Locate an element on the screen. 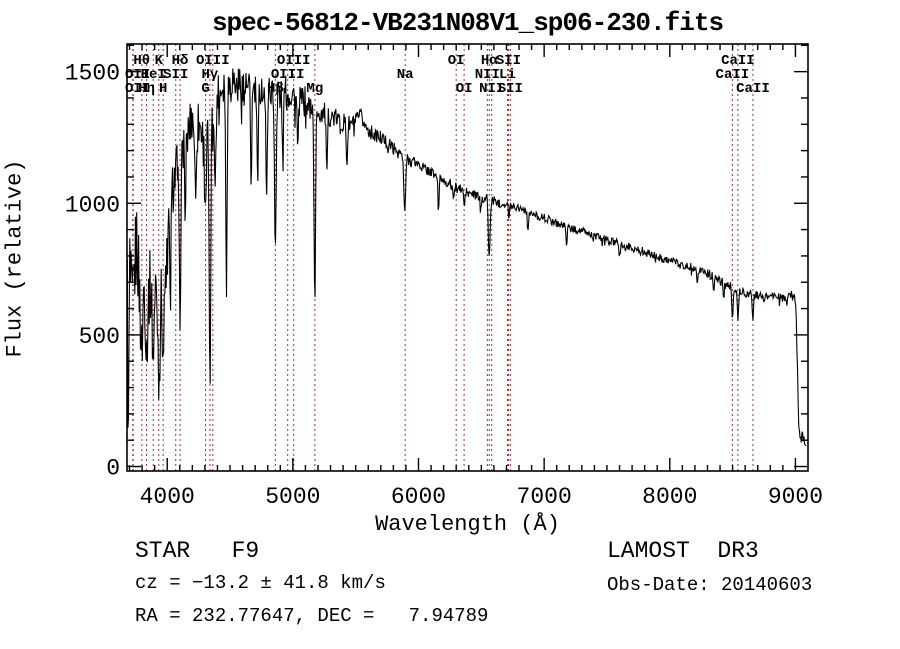  x-tick-label: 8000 is located at coordinates (669, 497).